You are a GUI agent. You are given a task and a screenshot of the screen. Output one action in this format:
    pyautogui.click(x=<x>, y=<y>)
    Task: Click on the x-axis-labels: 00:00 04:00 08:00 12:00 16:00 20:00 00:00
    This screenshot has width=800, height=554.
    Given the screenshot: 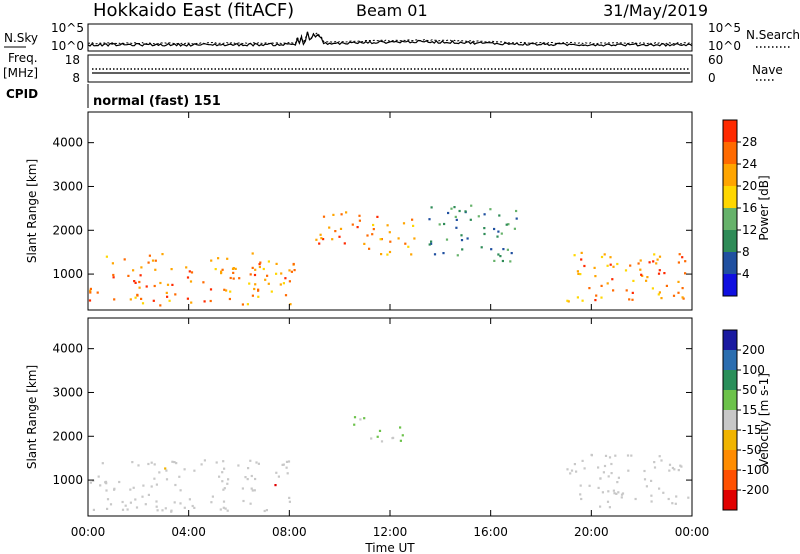 What is the action you would take?
    pyautogui.click(x=390, y=532)
    